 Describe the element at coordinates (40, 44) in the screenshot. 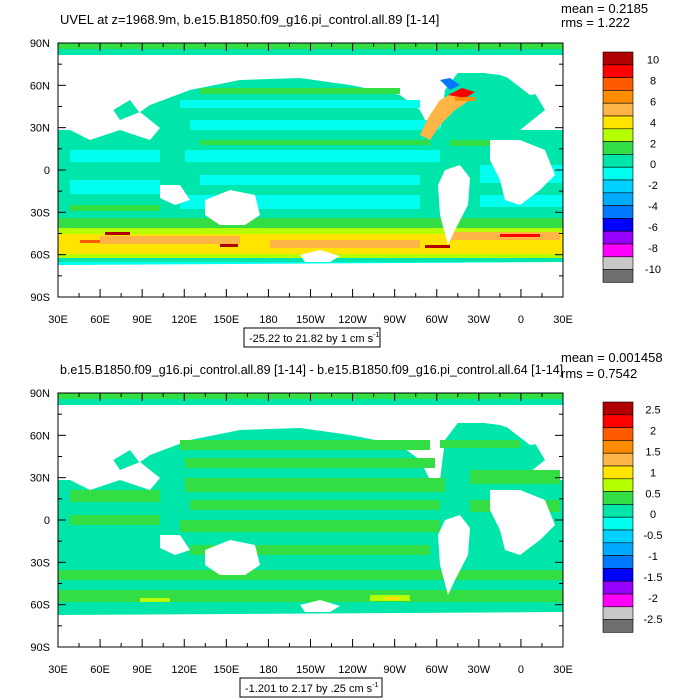

I see `lat-label: 90N` at that location.